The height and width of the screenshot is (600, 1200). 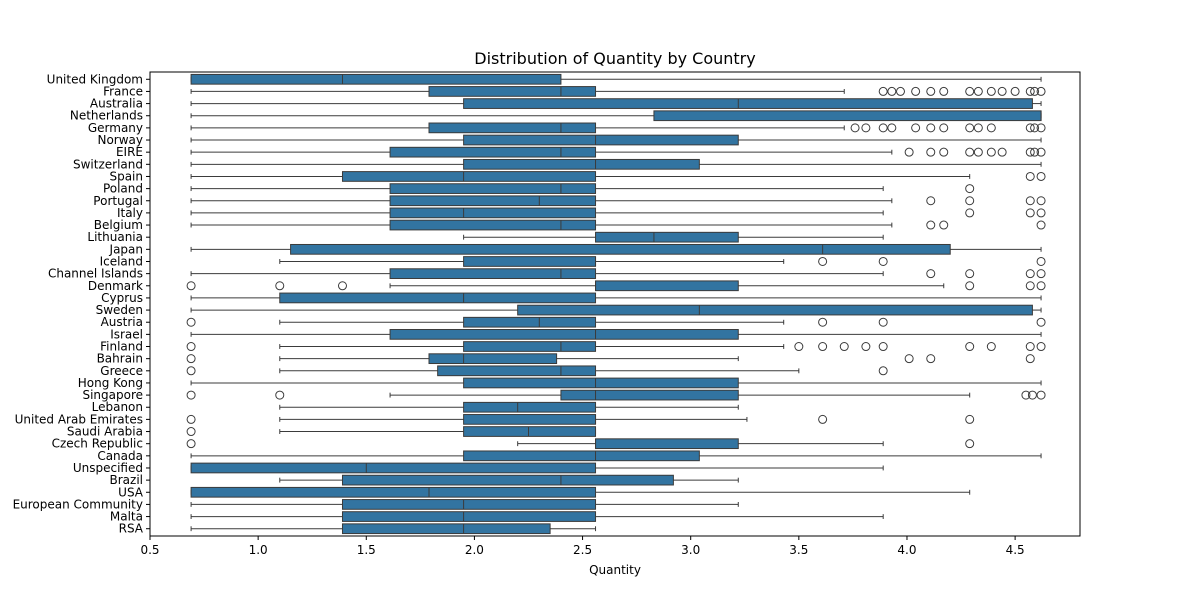 What do you see at coordinates (123, 91) in the screenshot?
I see `y-tick-label: France` at bounding box center [123, 91].